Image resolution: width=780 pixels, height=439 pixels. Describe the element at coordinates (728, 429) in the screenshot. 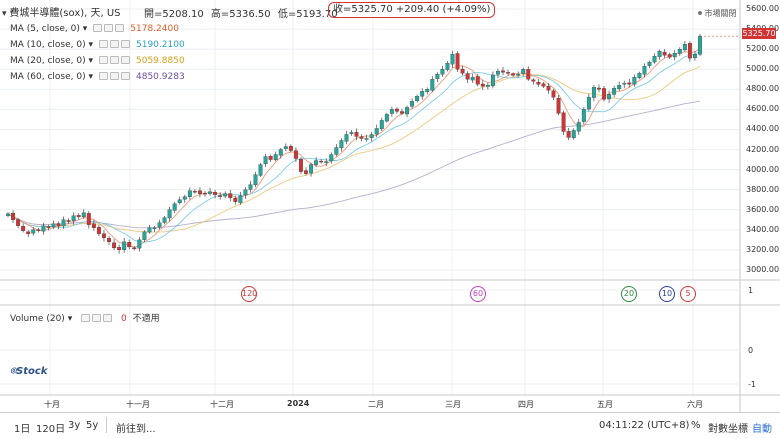

I see `log-scale-toggle: 對數坐標` at that location.